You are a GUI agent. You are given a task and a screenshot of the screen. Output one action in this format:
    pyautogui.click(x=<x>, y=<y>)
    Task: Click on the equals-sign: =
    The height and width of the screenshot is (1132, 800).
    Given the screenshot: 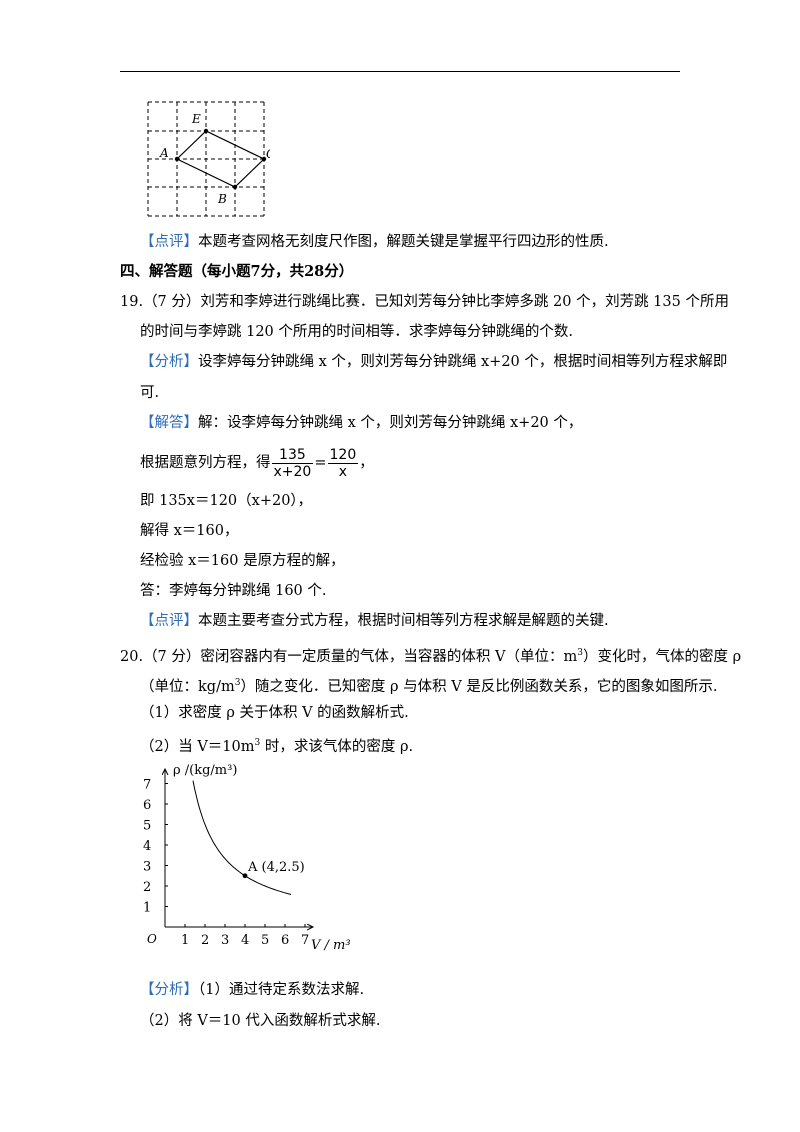 What is the action you would take?
    pyautogui.click(x=320, y=463)
    